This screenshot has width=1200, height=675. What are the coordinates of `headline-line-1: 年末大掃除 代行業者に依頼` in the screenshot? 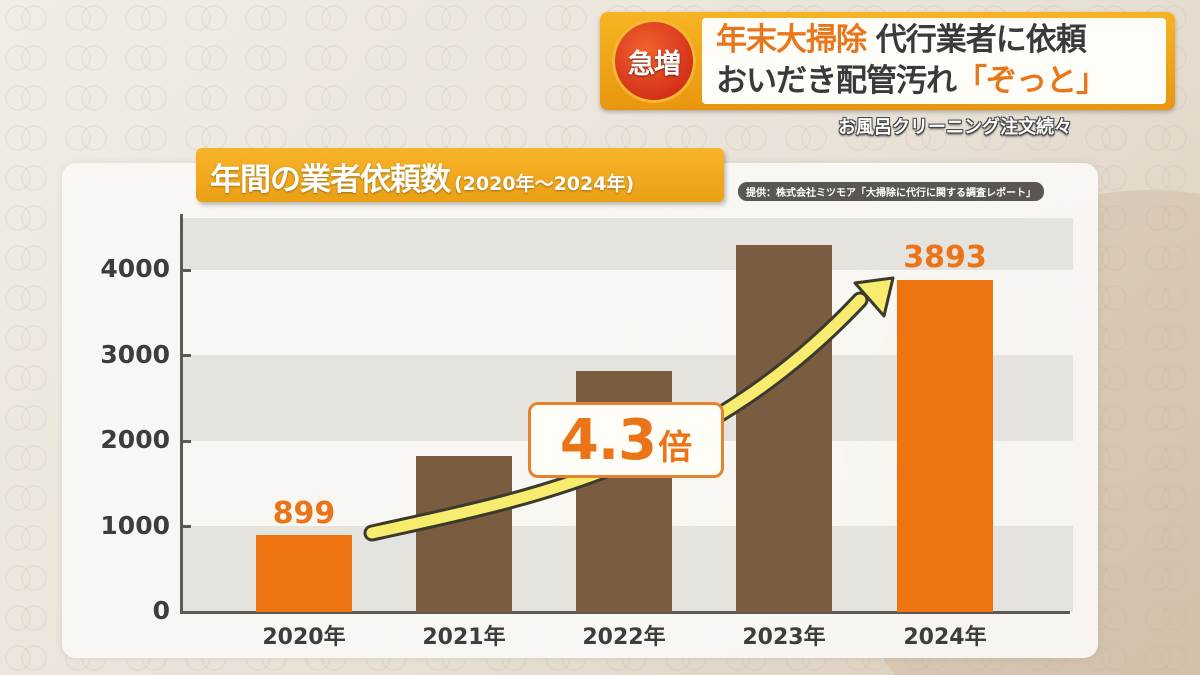 It's located at (936, 40).